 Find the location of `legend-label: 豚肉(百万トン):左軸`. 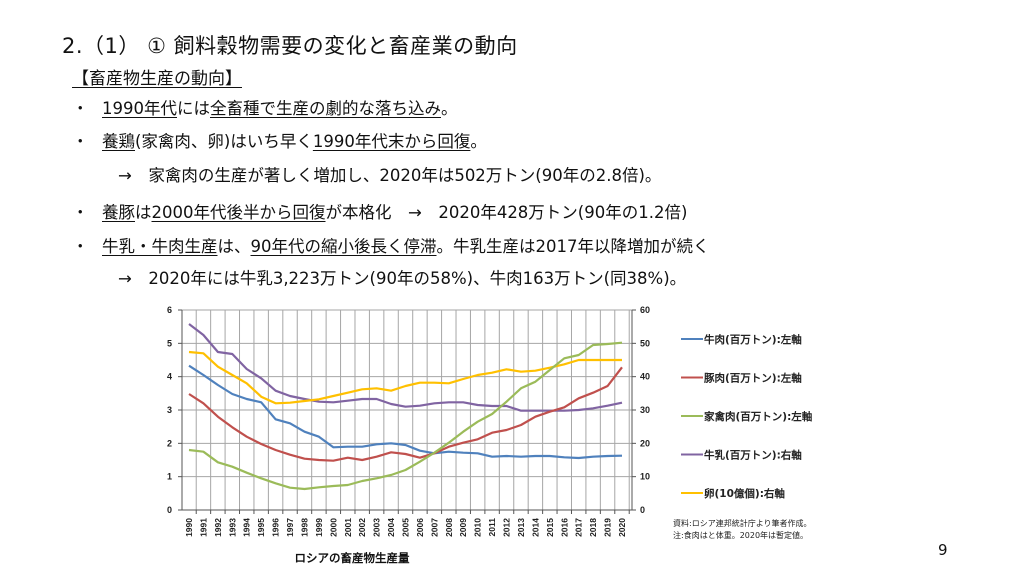

legend-label: 豚肉(百万トン):左軸 is located at coordinates (753, 378).